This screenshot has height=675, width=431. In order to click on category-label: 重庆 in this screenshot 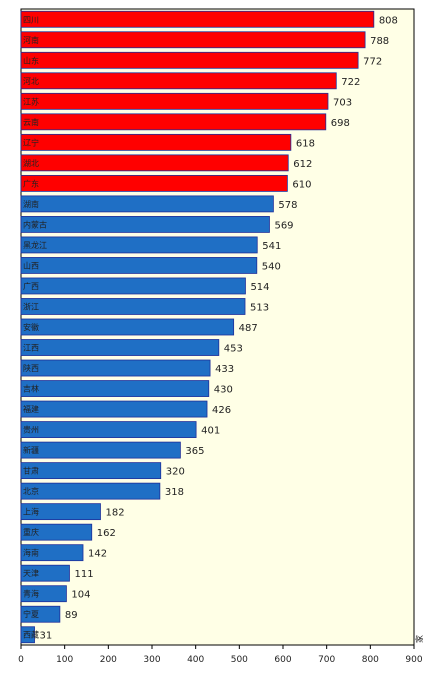, I will do `click(31, 532)`.